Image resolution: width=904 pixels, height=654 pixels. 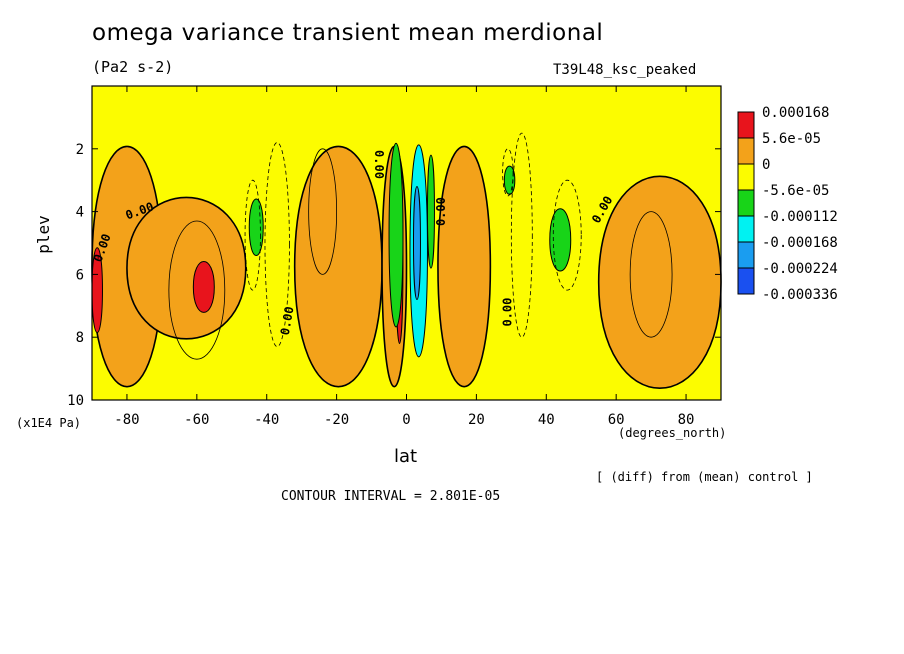 What do you see at coordinates (406, 420) in the screenshot?
I see `x-tick-label: 0` at bounding box center [406, 420].